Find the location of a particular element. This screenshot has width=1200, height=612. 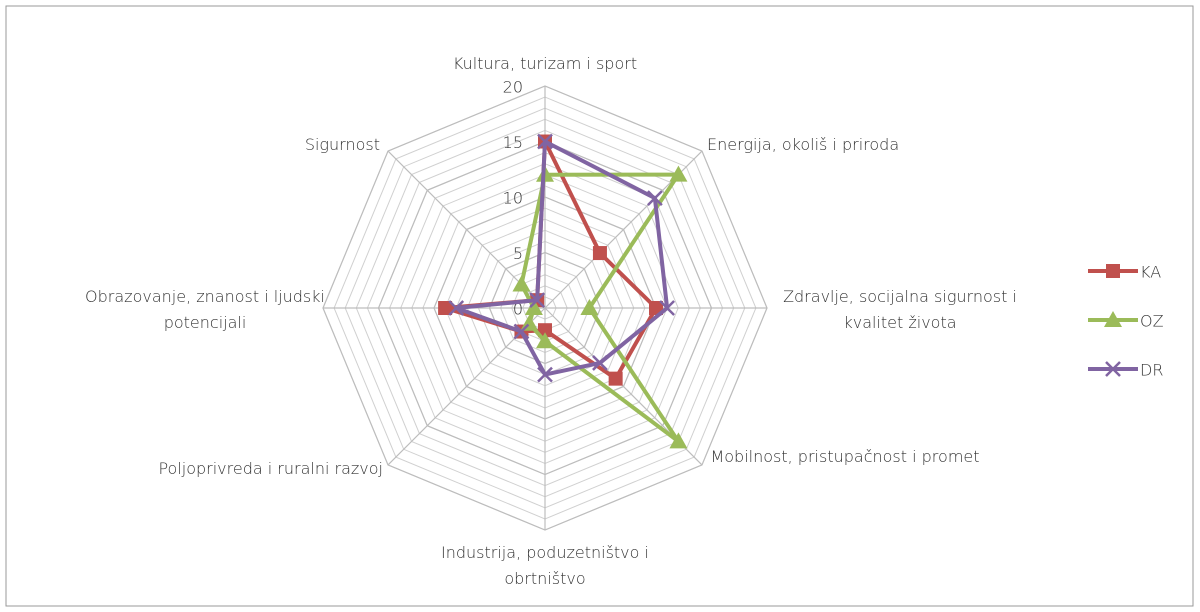

legend-label: DR is located at coordinates (1151, 370).